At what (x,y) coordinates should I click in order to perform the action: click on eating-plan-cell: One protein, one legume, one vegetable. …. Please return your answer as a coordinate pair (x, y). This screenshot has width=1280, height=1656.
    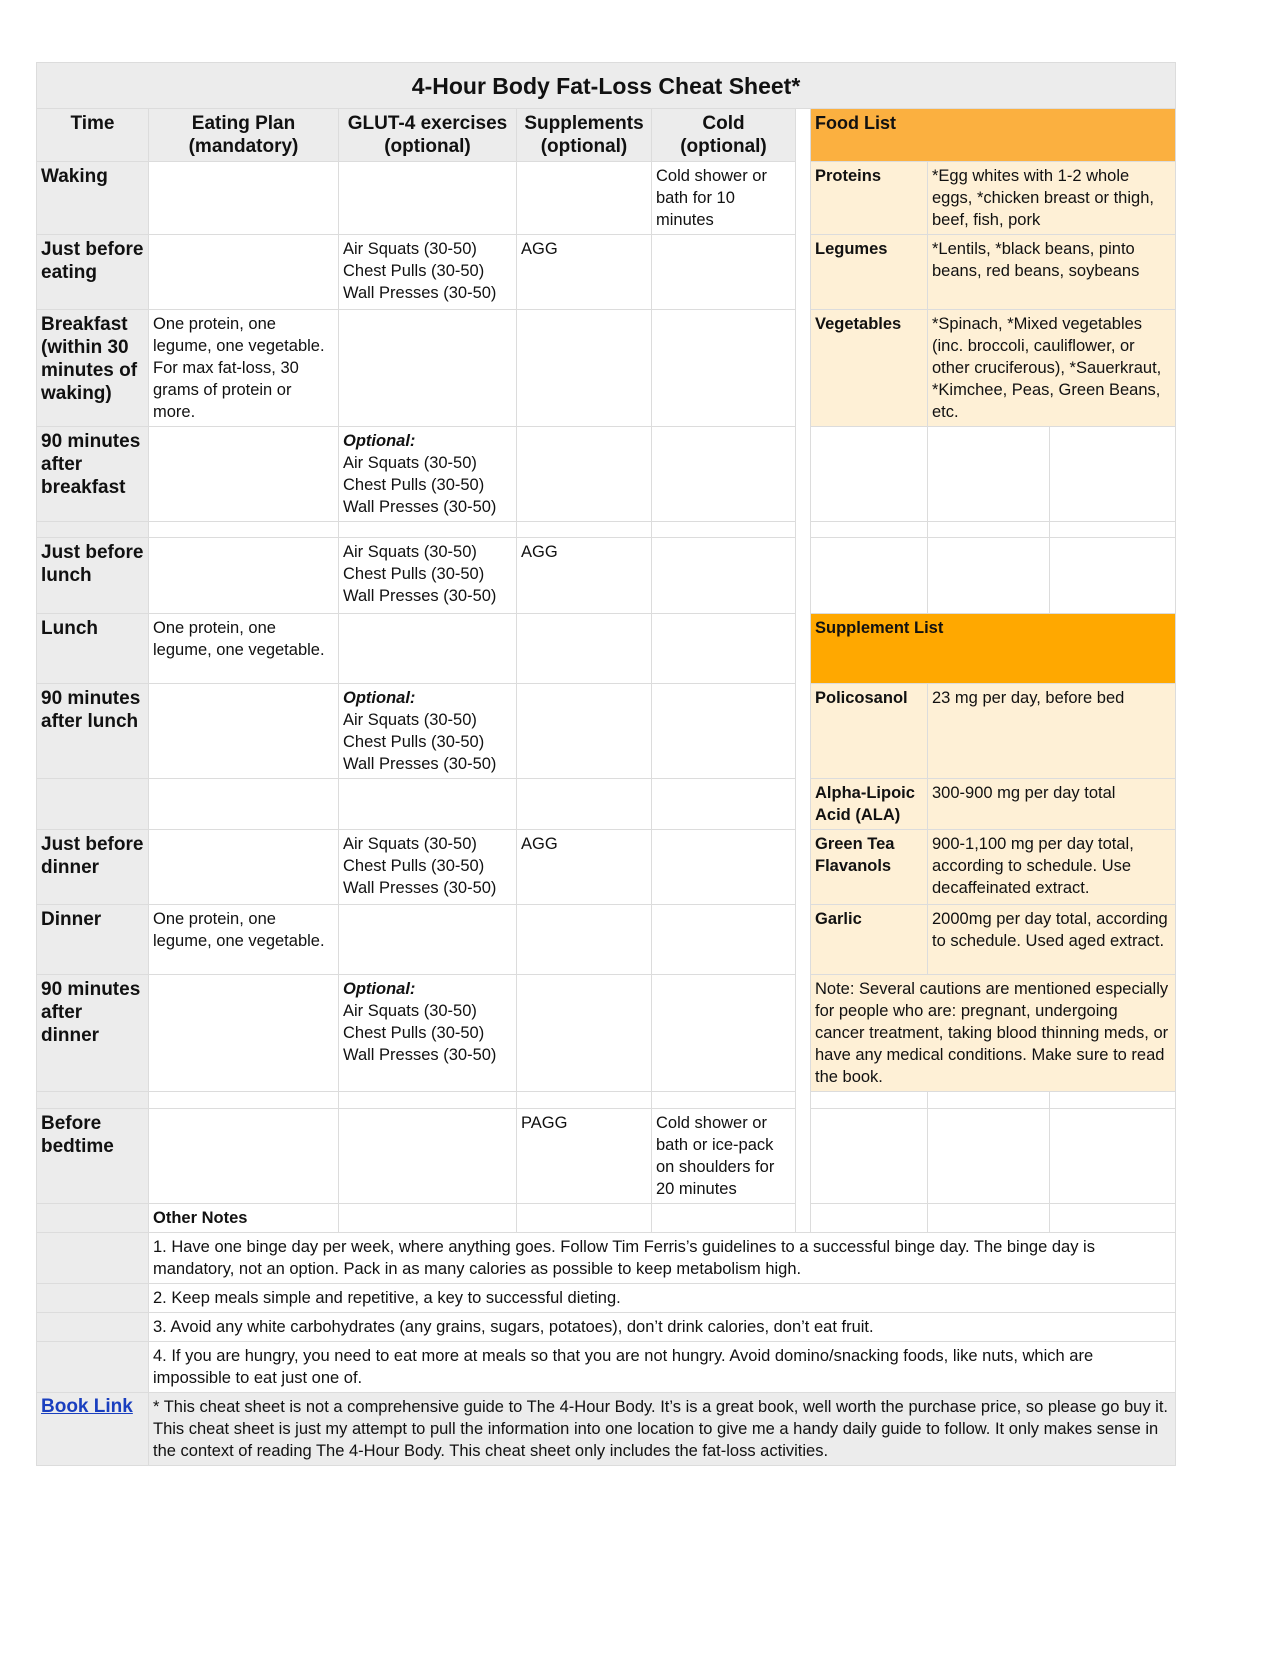
    Looking at the image, I should click on (243, 368).